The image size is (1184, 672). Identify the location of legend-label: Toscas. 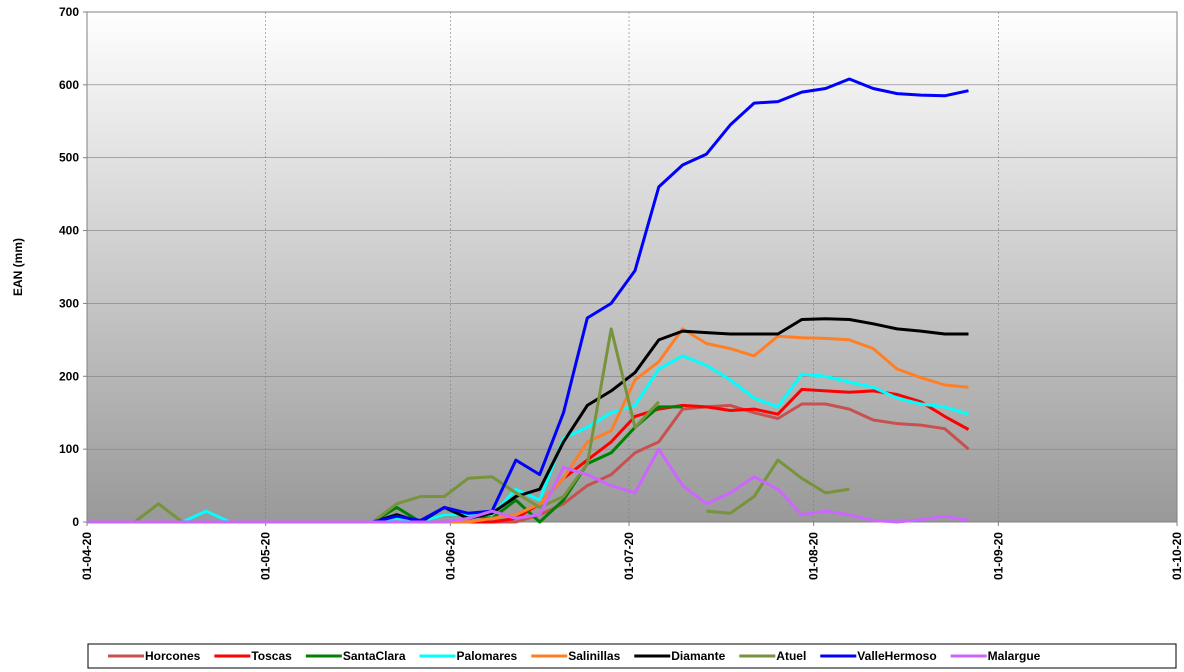
(271, 656).